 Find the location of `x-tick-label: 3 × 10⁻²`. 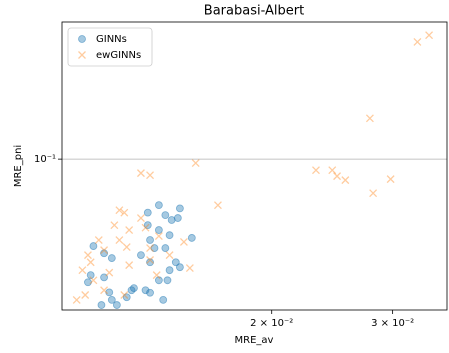

x-tick-label: 3 × 10⁻² is located at coordinates (392, 323).